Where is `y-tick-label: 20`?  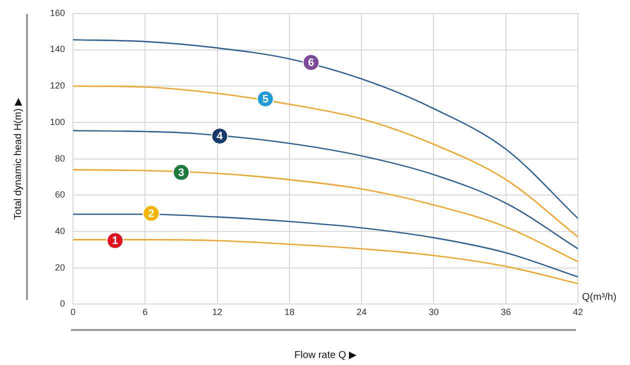
y-tick-label: 20 is located at coordinates (60, 267).